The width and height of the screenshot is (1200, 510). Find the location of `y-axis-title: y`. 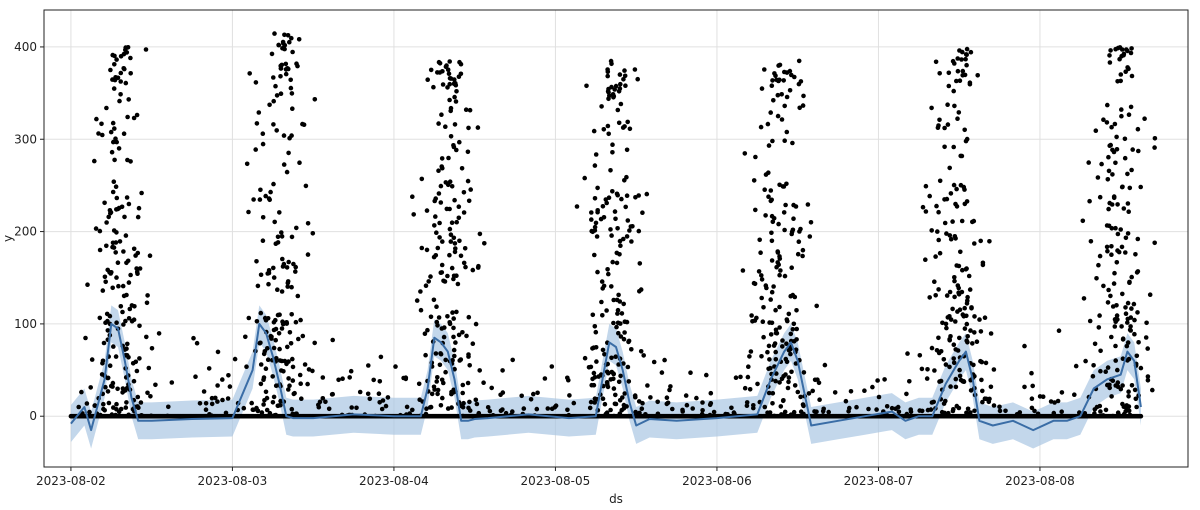

y-axis-title: y is located at coordinates (8, 238).